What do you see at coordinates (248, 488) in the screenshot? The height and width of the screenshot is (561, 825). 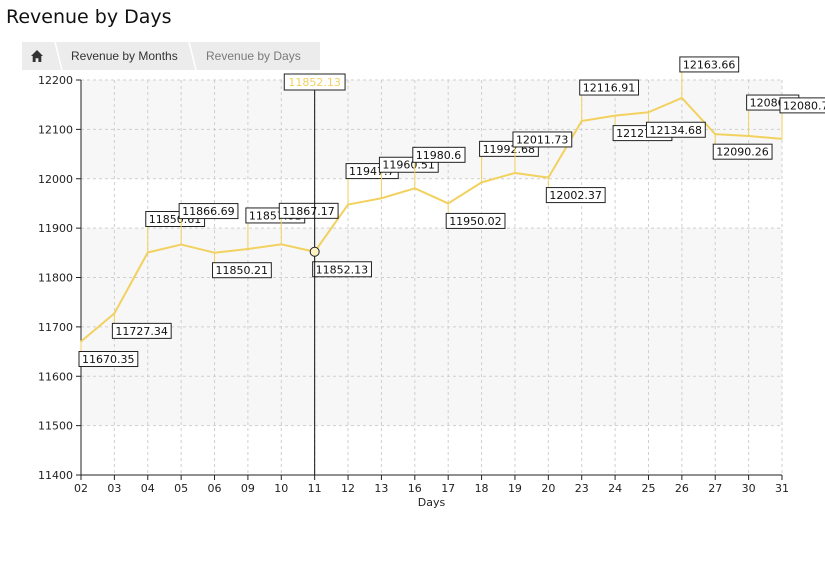 I see `x-tick-label: 09` at bounding box center [248, 488].